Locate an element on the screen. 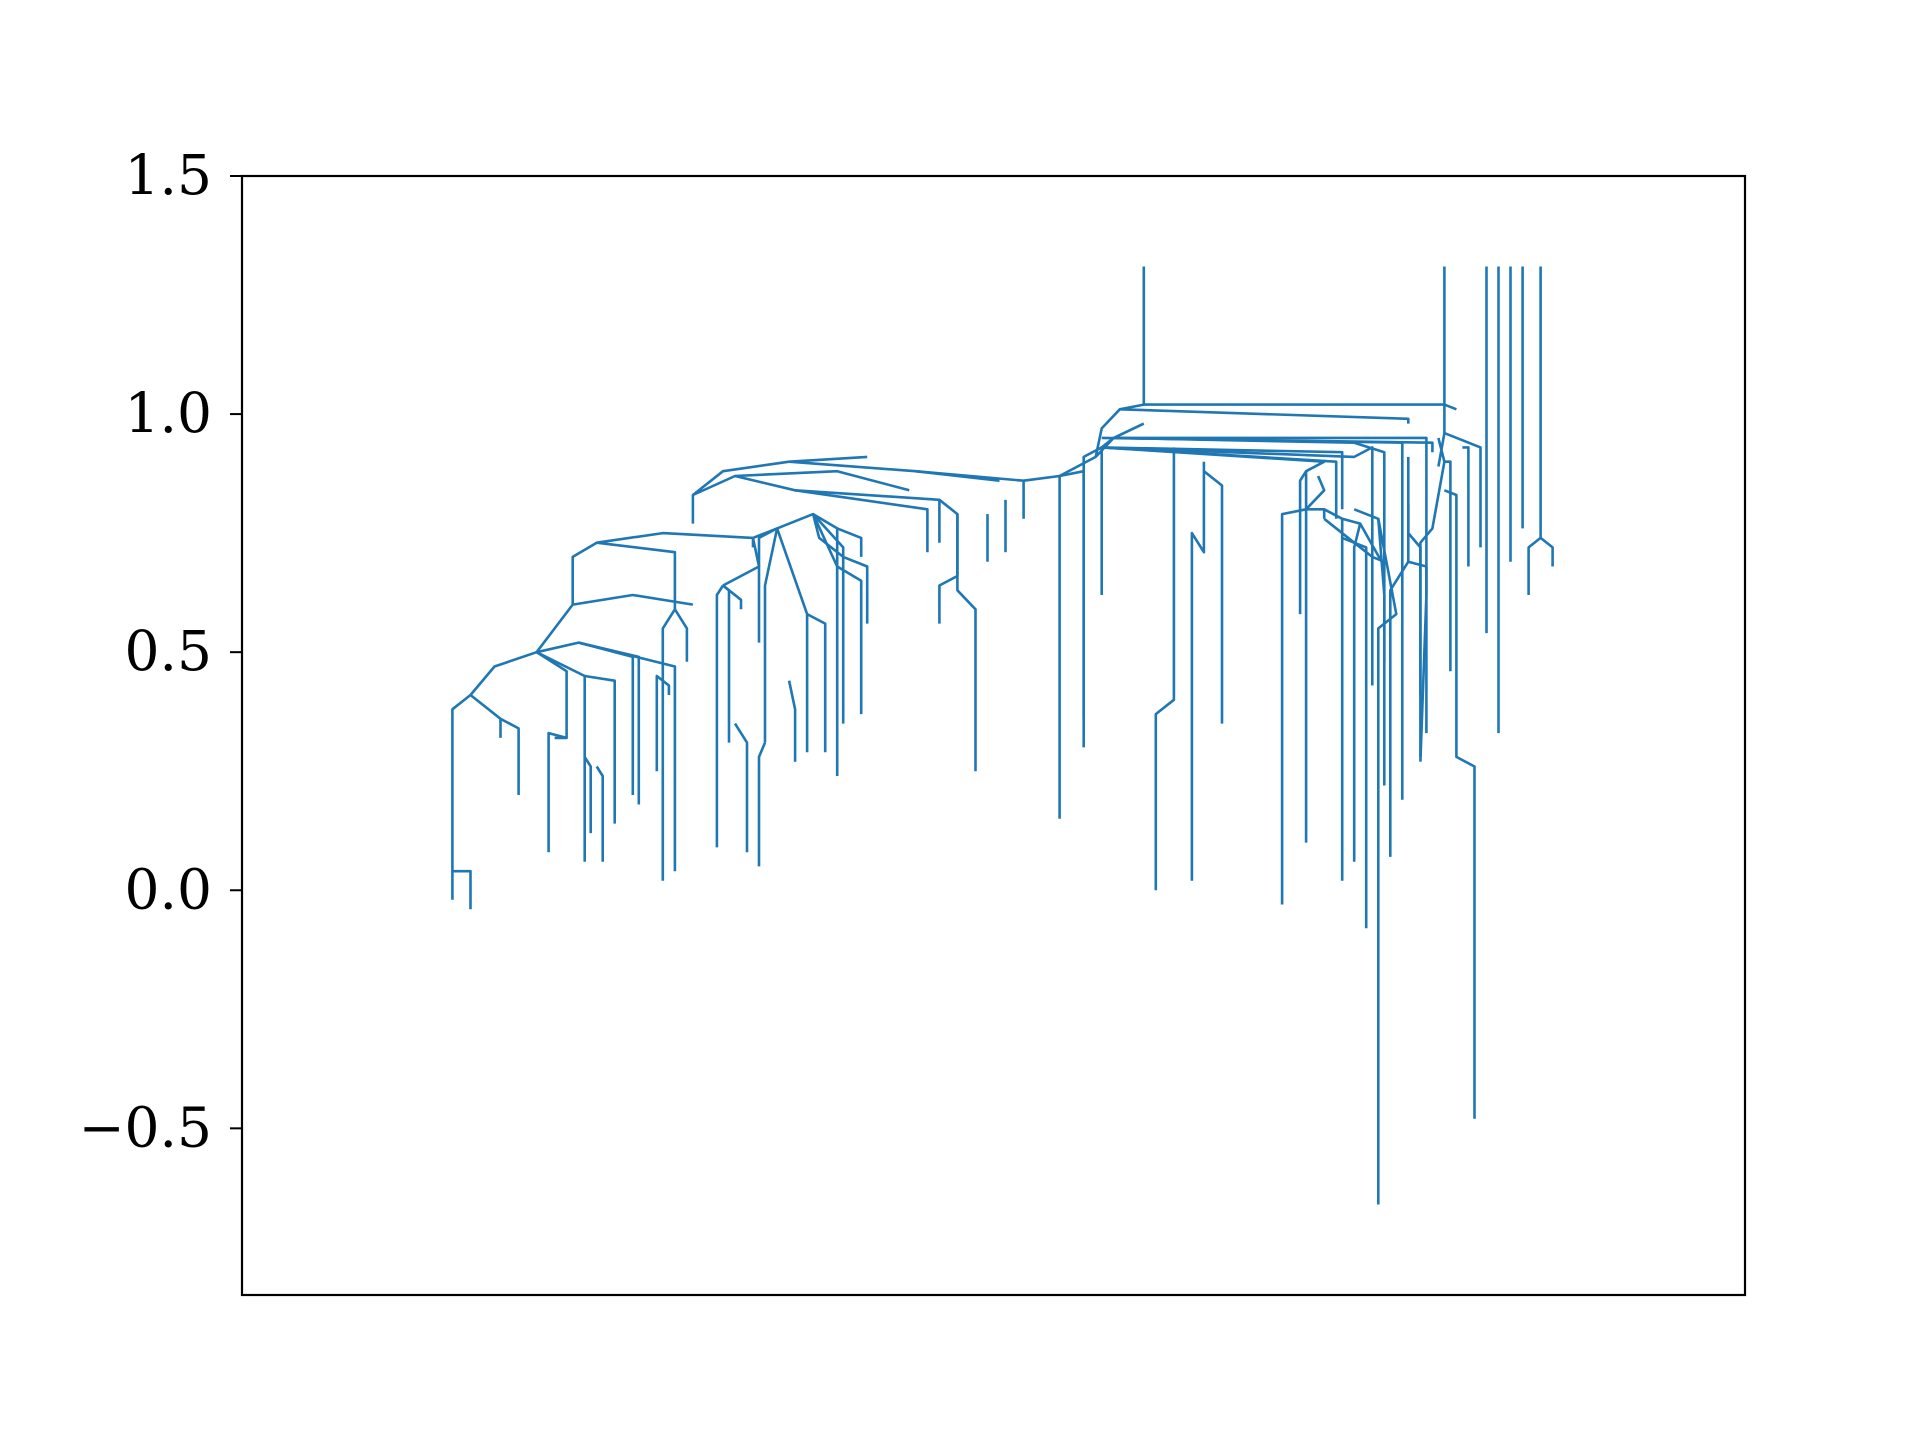 The image size is (1920, 1440). y-tick-label-0: 1.5 is located at coordinates (168, 175).